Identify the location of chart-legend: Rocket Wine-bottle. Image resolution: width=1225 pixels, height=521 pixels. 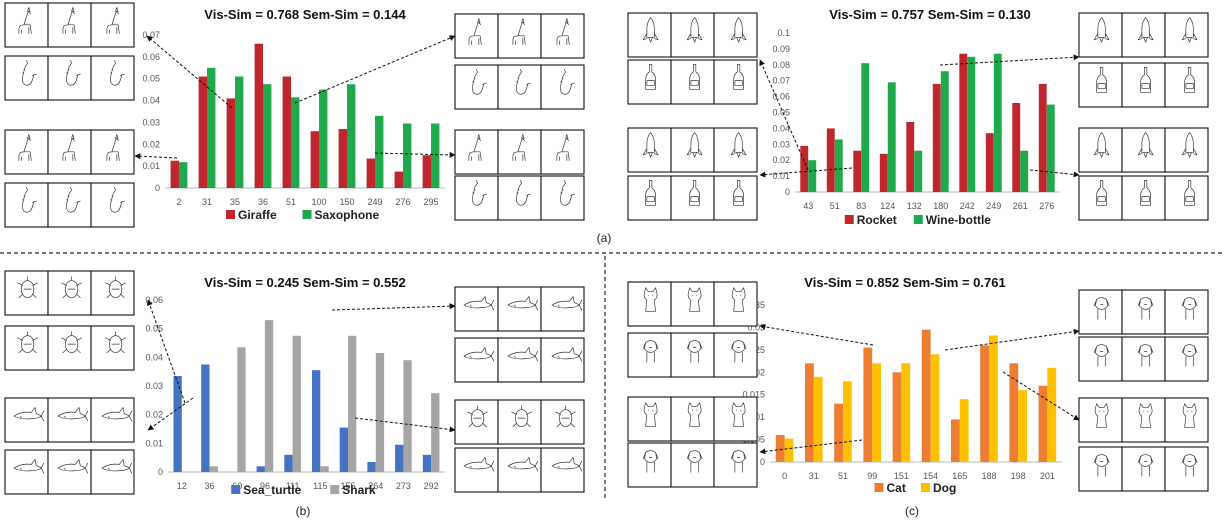
(918, 220).